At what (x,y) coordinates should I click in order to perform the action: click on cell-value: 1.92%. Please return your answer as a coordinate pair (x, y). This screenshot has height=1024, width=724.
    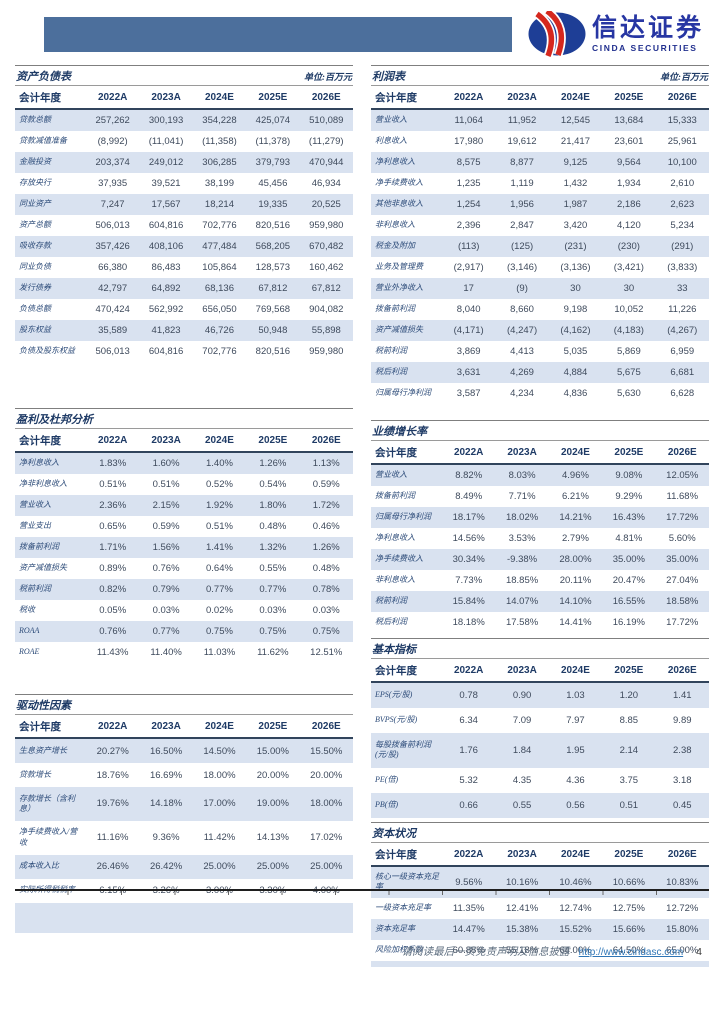
    Looking at the image, I should click on (219, 505).